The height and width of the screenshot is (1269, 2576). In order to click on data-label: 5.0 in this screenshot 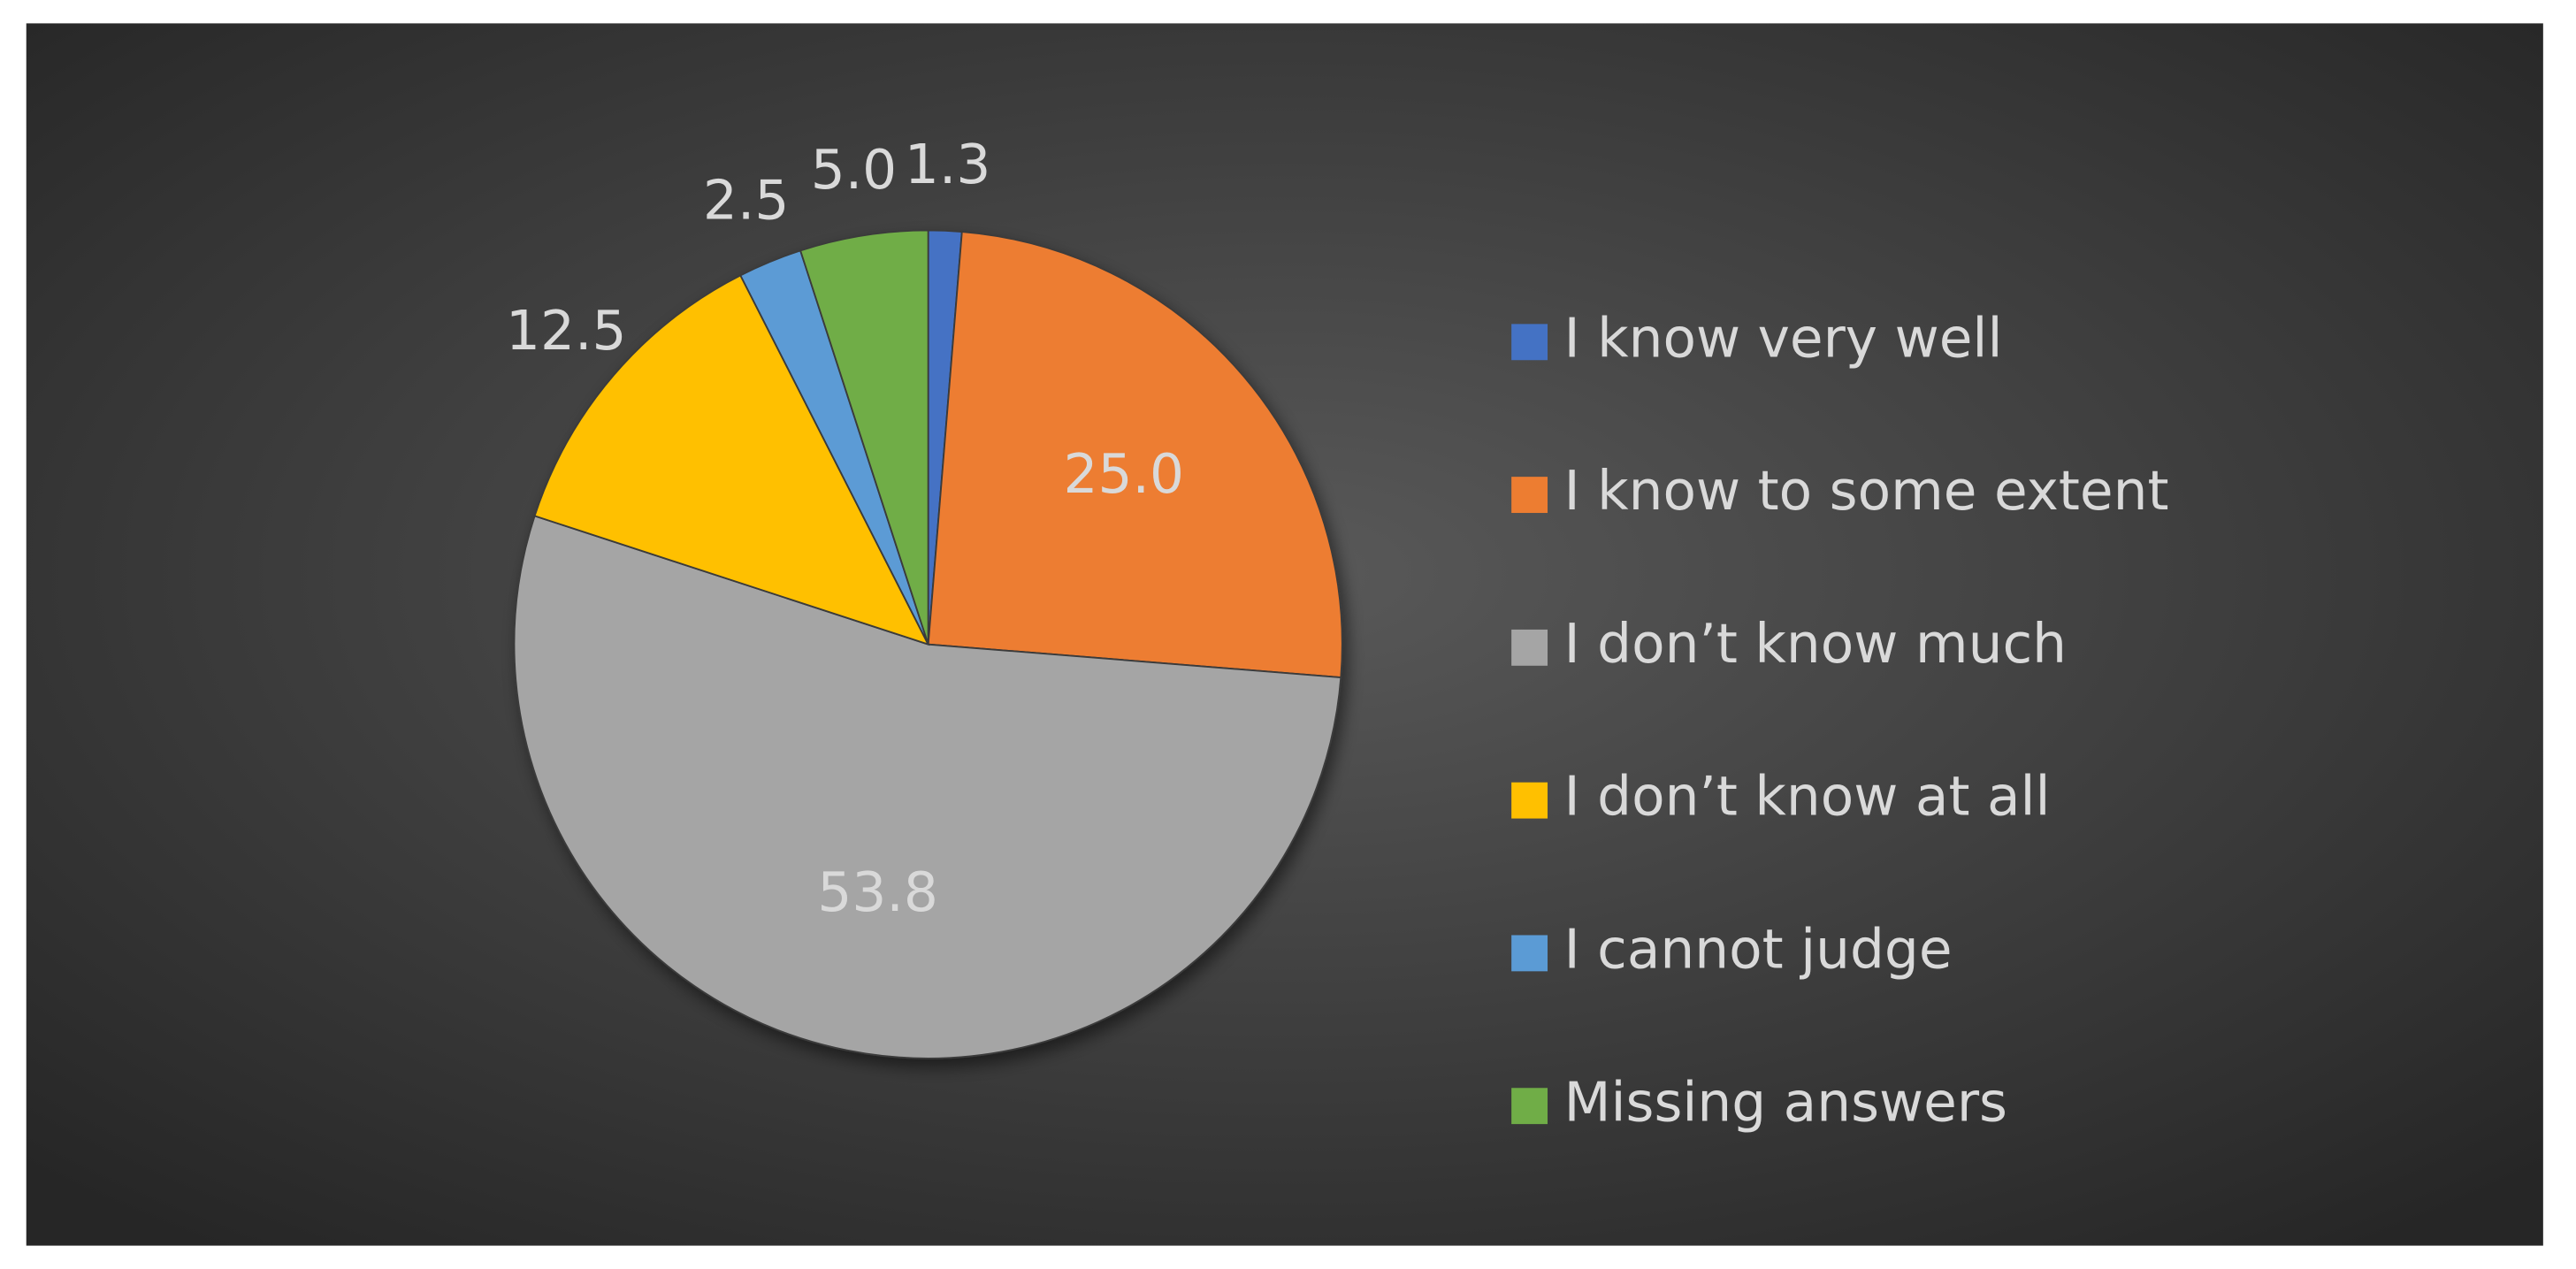, I will do `click(854, 170)`.